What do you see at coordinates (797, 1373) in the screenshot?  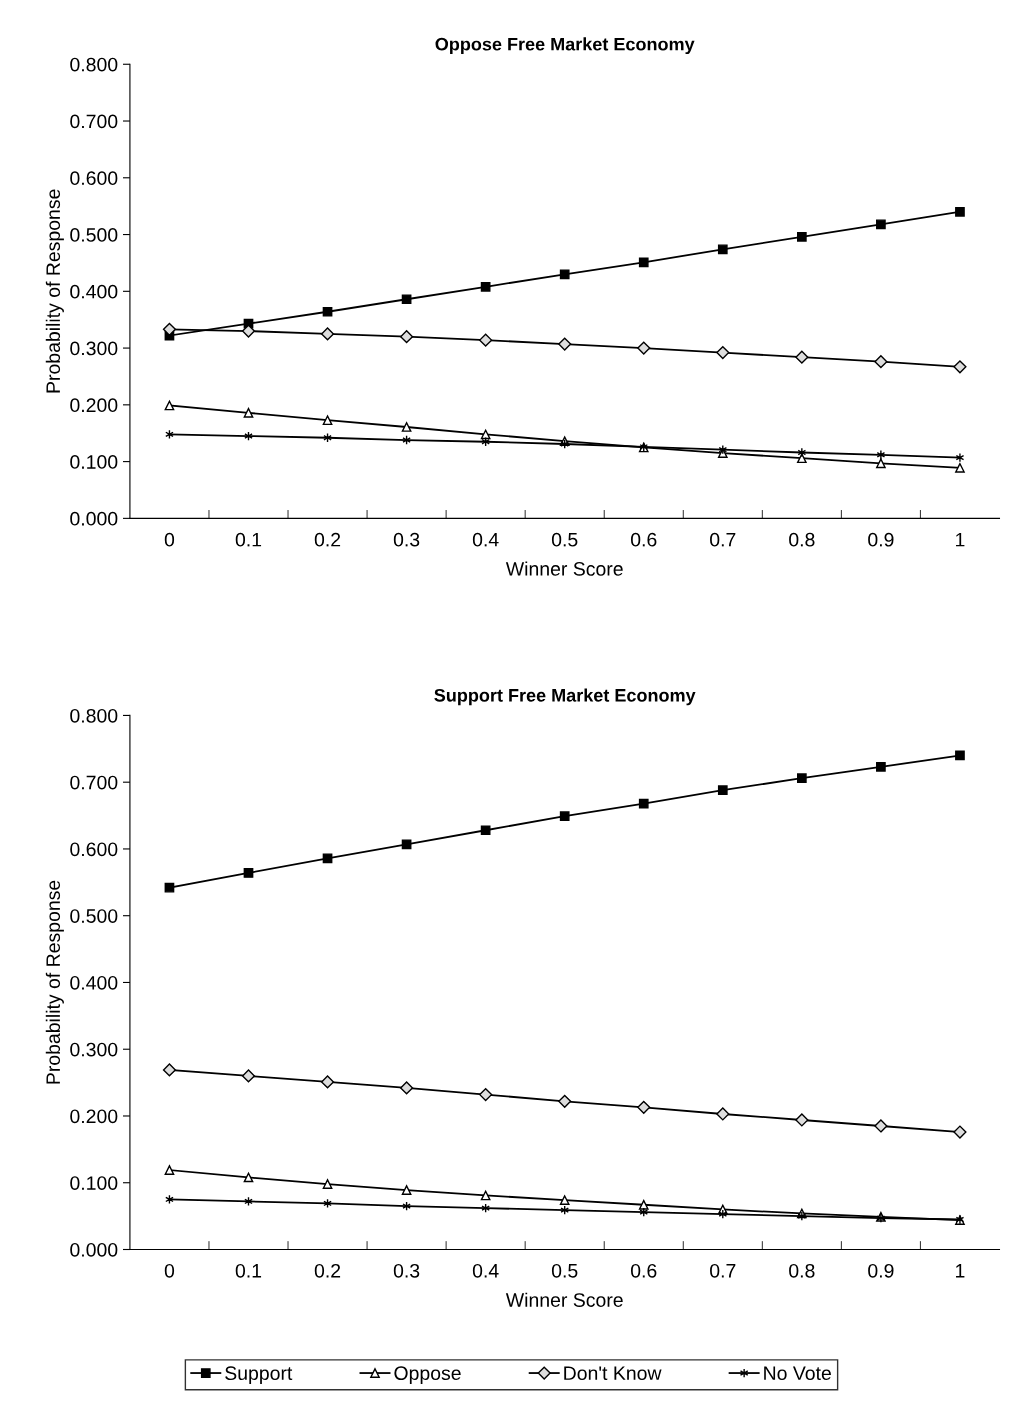 I see `legend-label: No Vote` at bounding box center [797, 1373].